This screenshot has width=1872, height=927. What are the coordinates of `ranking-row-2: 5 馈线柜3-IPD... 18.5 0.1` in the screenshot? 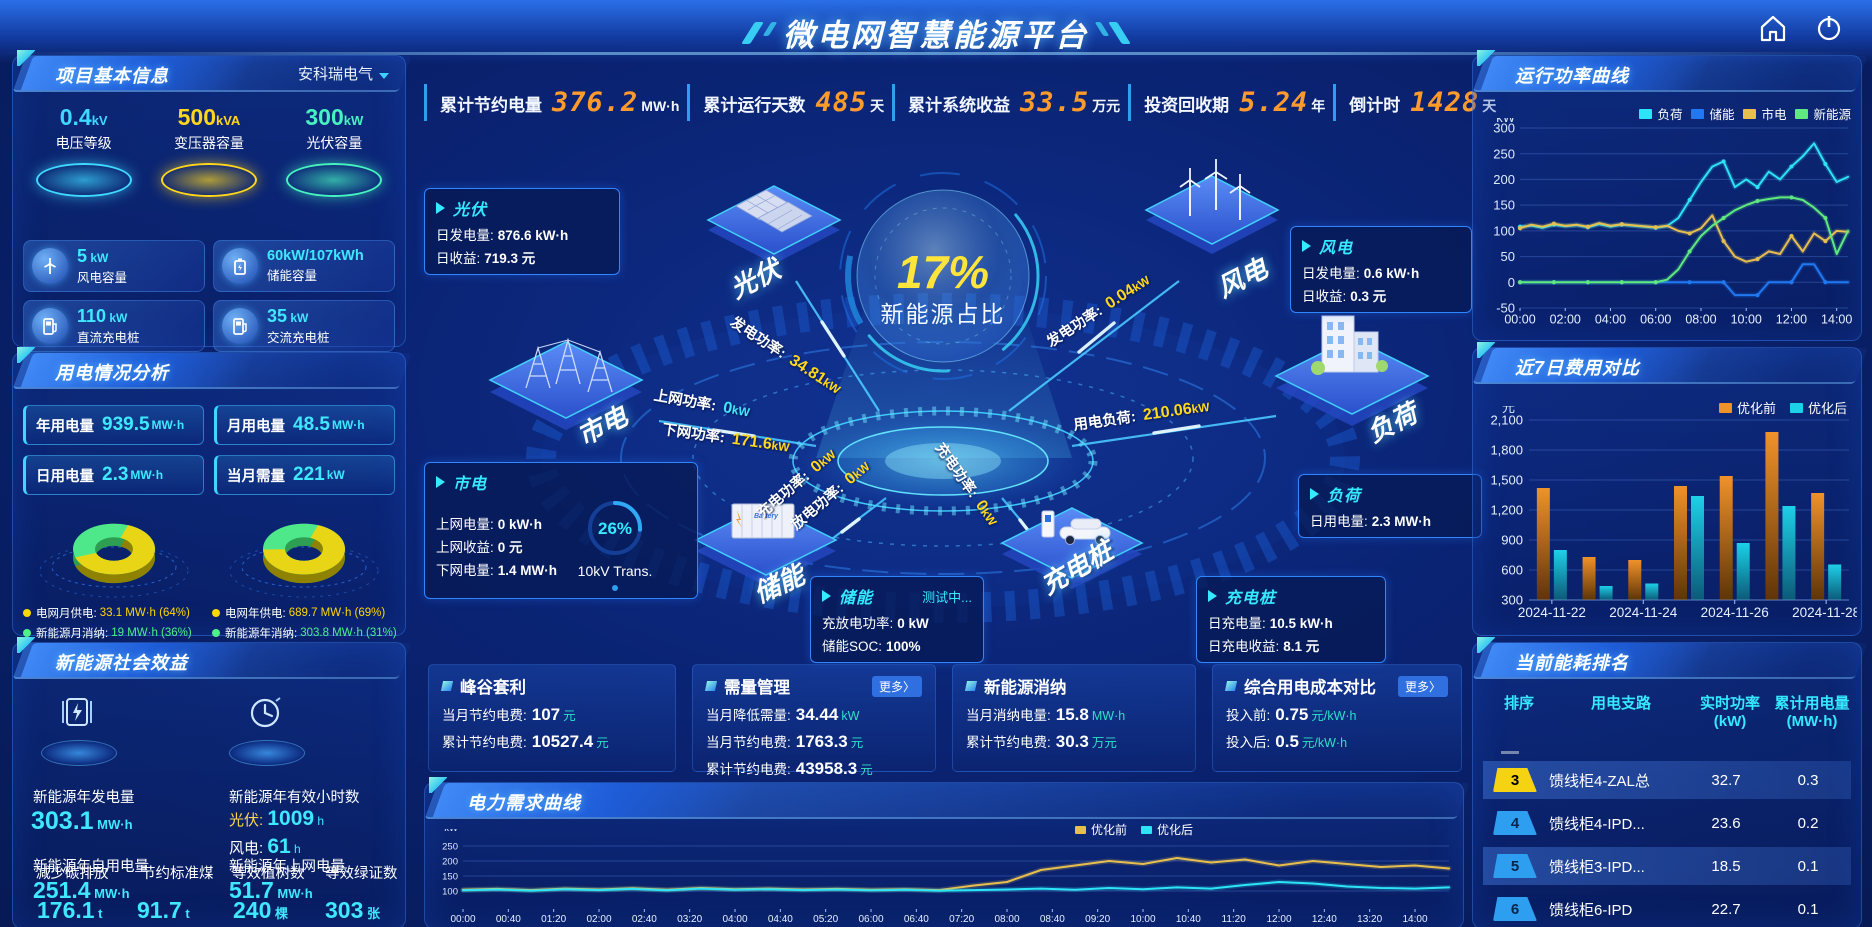 It's located at (1667, 866).